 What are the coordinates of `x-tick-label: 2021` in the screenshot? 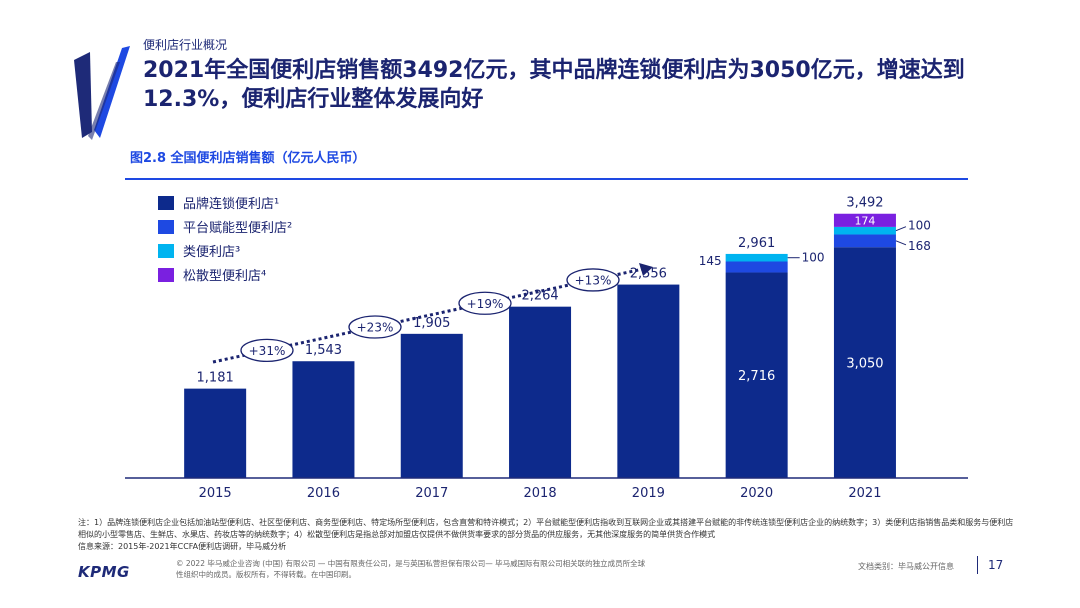 It's located at (864, 493).